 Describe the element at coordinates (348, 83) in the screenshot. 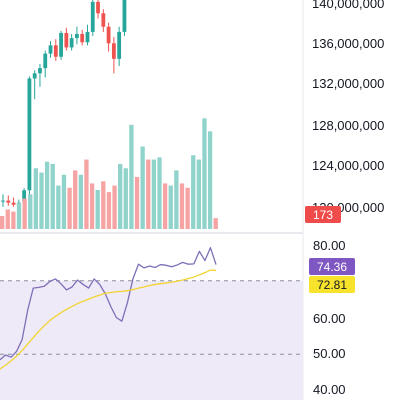

I see `price-tick-label: 132,000,000` at that location.